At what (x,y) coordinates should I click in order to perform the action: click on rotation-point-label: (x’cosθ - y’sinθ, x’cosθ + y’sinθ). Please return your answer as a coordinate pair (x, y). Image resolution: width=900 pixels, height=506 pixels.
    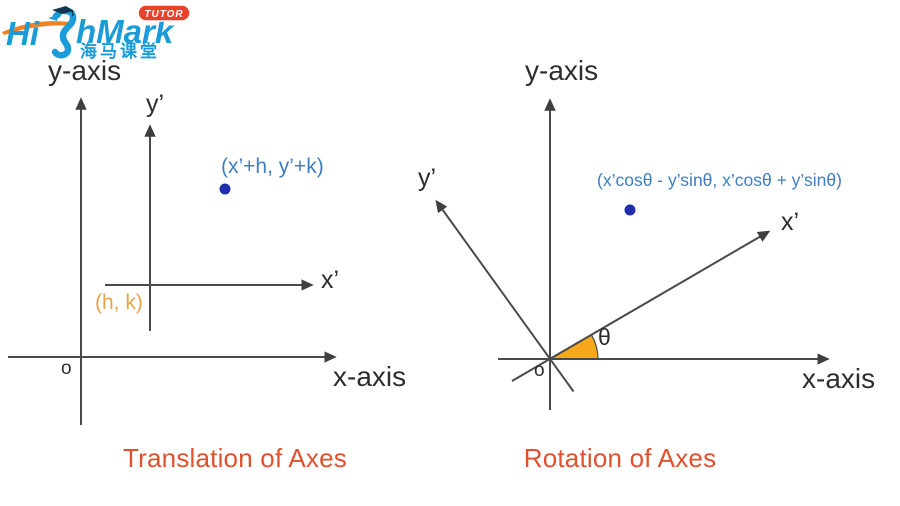
    Looking at the image, I should click on (719, 180).